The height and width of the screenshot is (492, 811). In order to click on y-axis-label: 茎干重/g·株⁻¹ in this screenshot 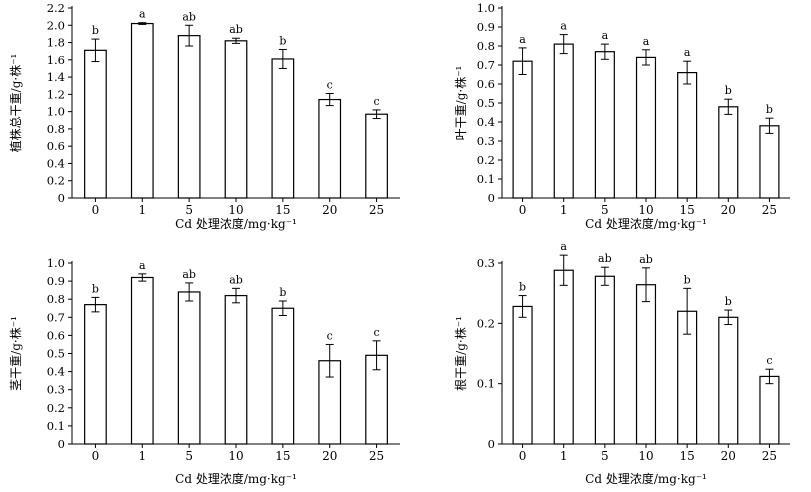, I will do `click(15, 353)`.